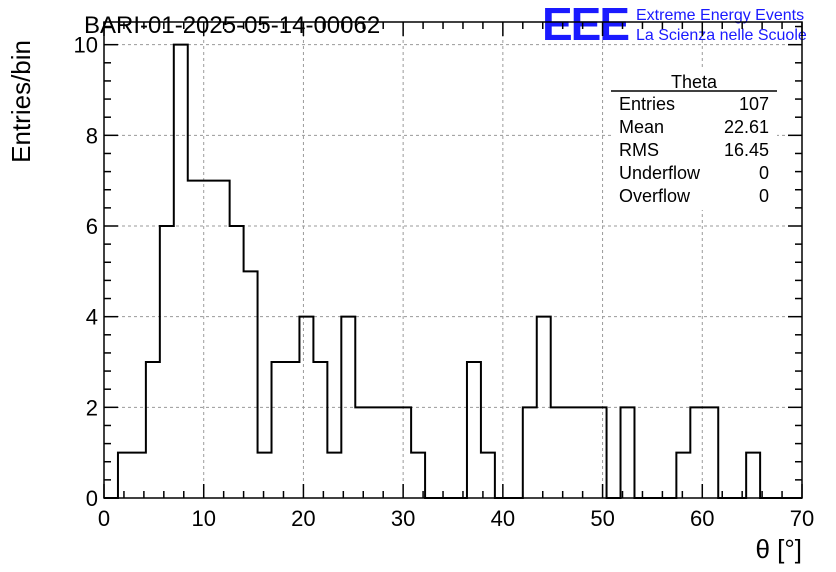  Describe the element at coordinates (21, 101) in the screenshot. I see `y-axis-title: Entries/bin` at that location.